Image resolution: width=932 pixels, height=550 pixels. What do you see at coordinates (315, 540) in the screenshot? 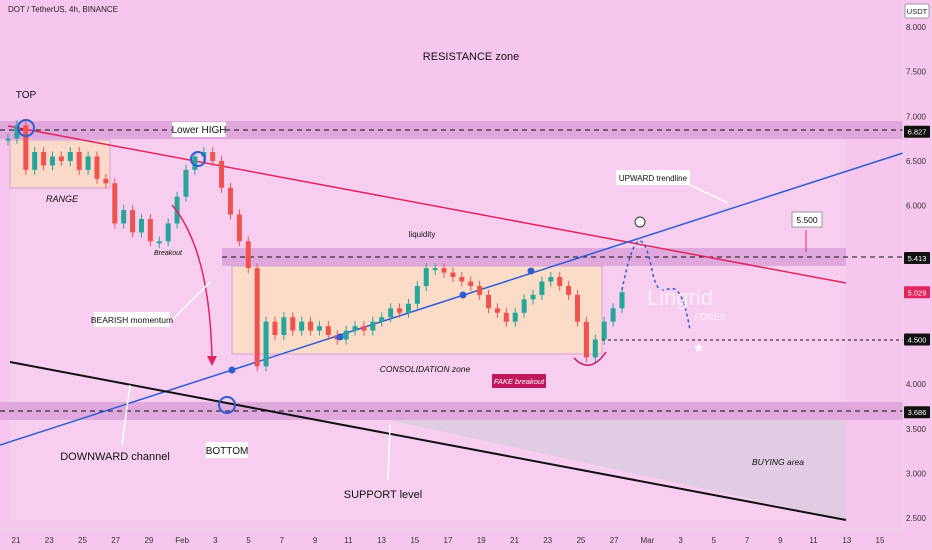
I see `date-tick-label: 9` at bounding box center [315, 540].